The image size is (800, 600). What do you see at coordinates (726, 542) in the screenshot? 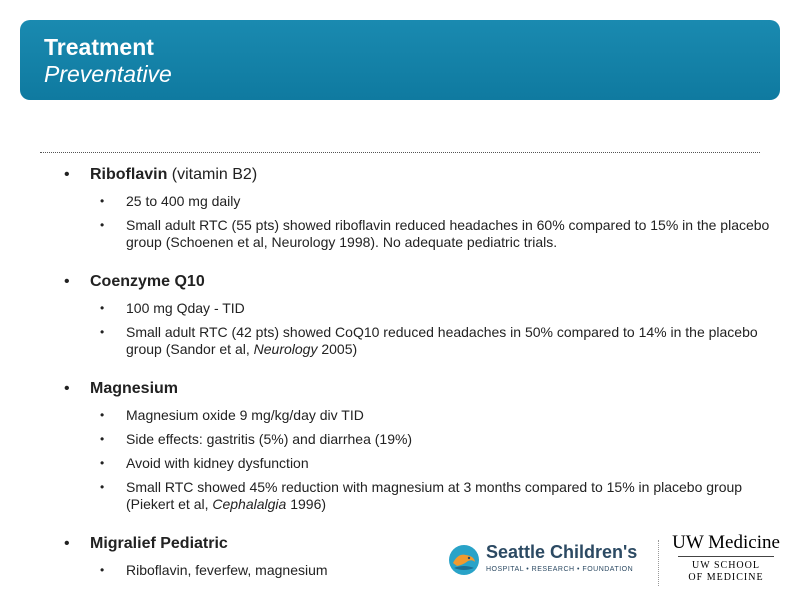
I see `uw-name: UW Medicine` at bounding box center [726, 542].